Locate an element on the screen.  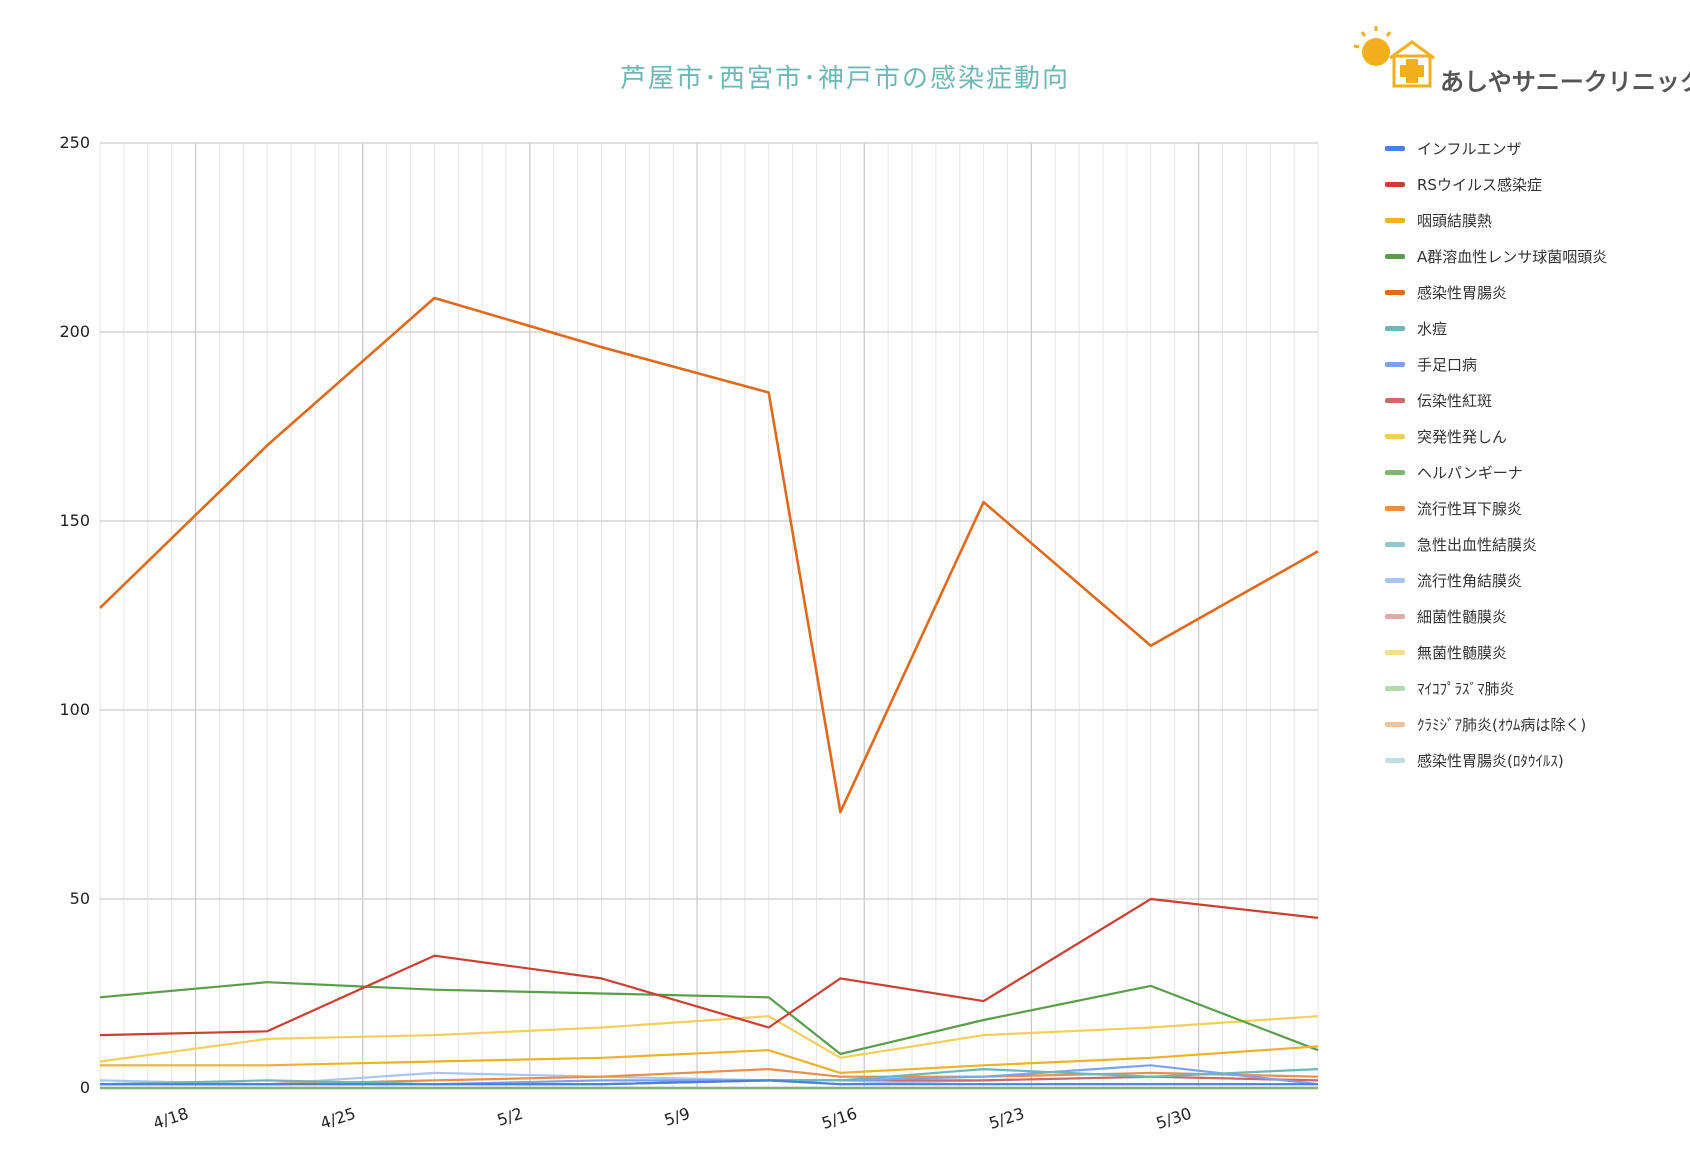
legend-label: A群溶血性レンサ球菌咽頭炎 is located at coordinates (1512, 256).